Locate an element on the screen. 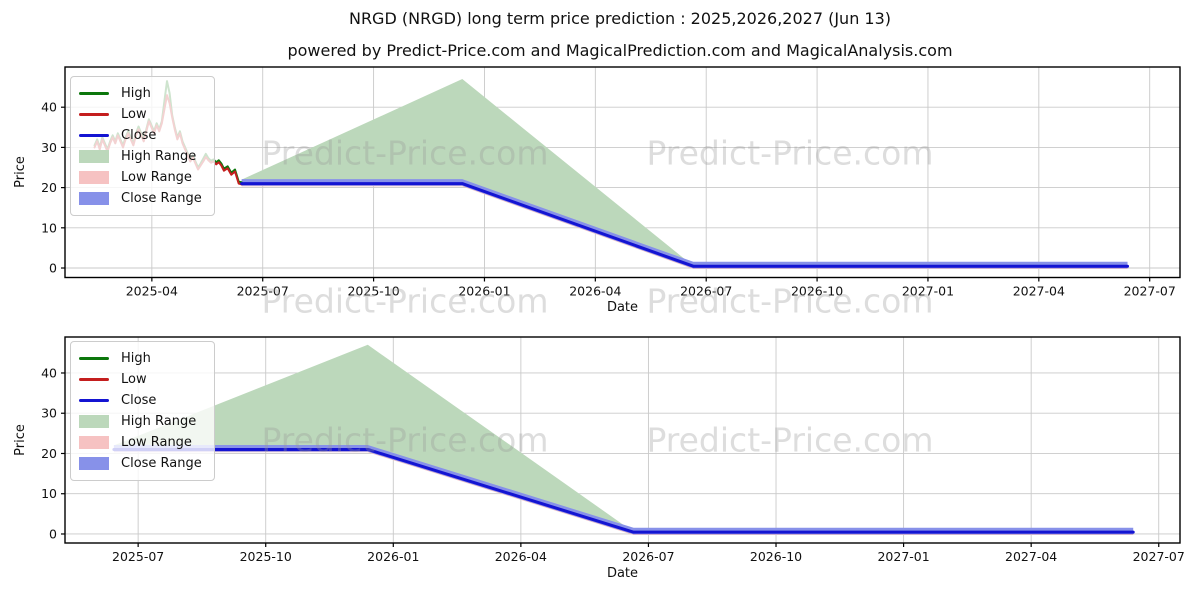 Image resolution: width=1200 pixels, height=600 pixels. x-tick-label: 2025-04 is located at coordinates (152, 291).